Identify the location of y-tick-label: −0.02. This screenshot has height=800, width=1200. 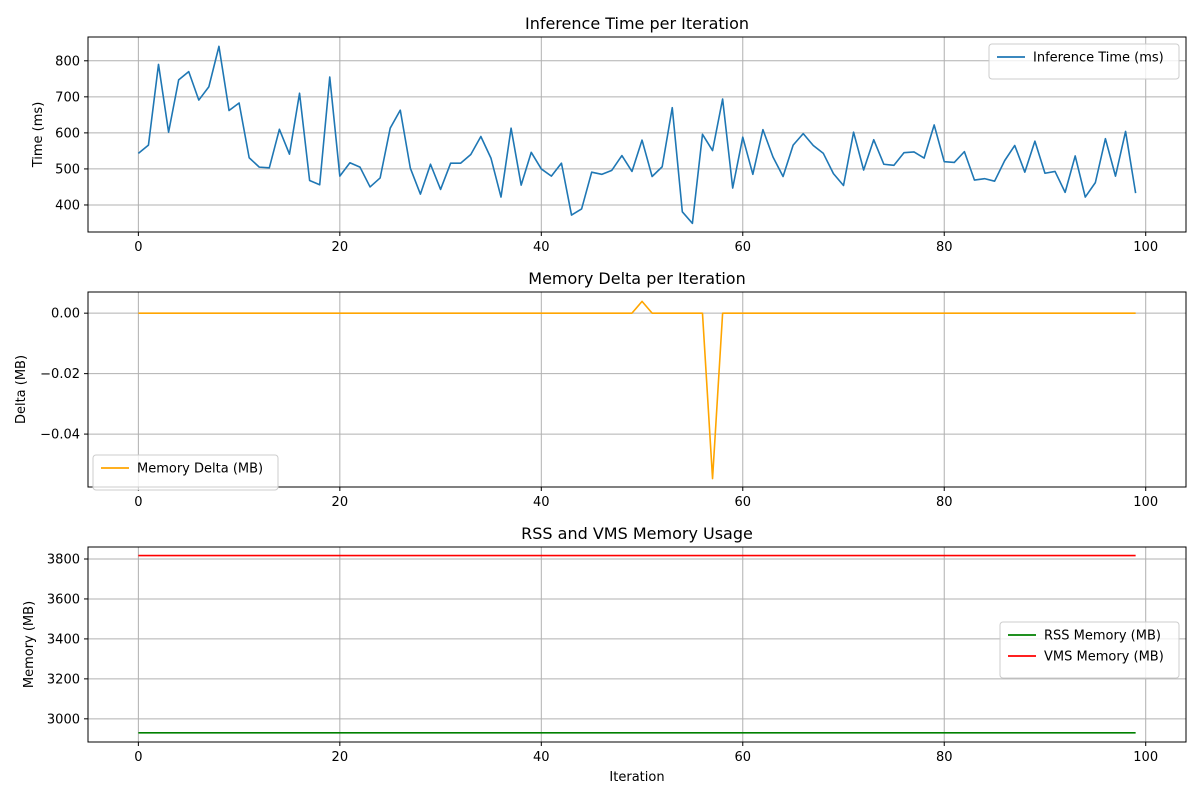
(60, 374).